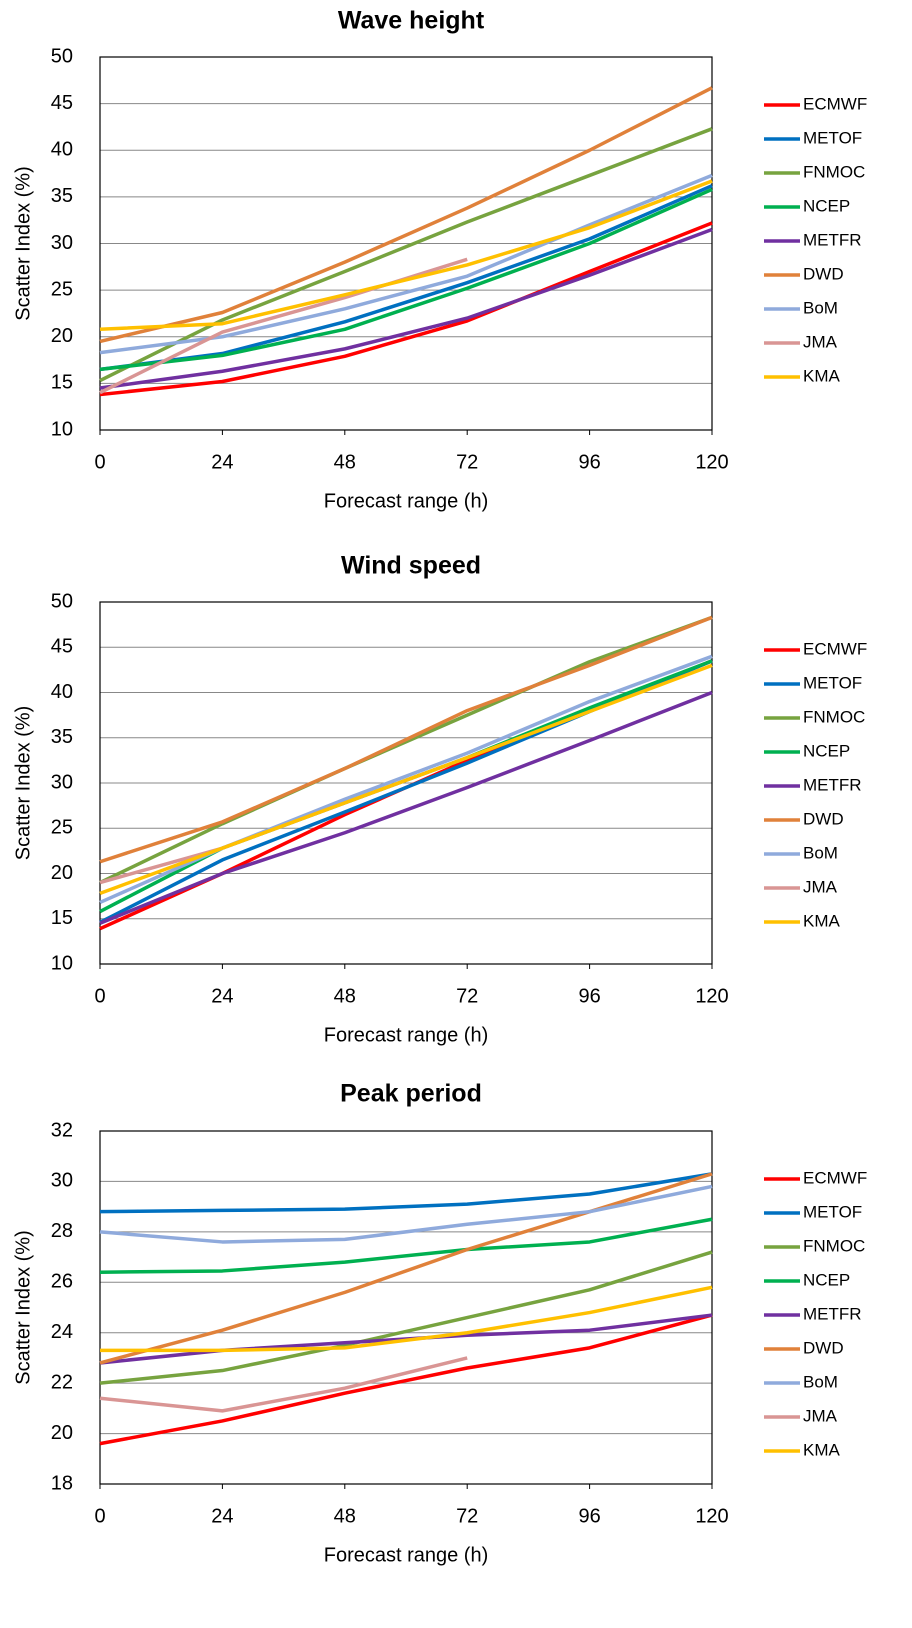 The height and width of the screenshot is (1628, 912). What do you see at coordinates (62, 1130) in the screenshot?
I see `y-tick-label: 32` at bounding box center [62, 1130].